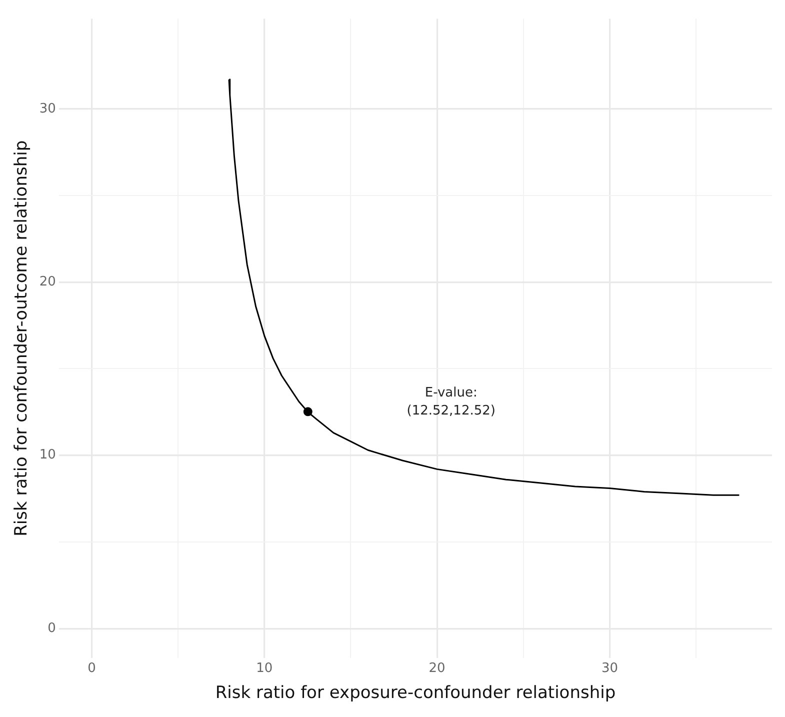  Describe the element at coordinates (47, 108) in the screenshot. I see `y-tick-label: 30` at that location.